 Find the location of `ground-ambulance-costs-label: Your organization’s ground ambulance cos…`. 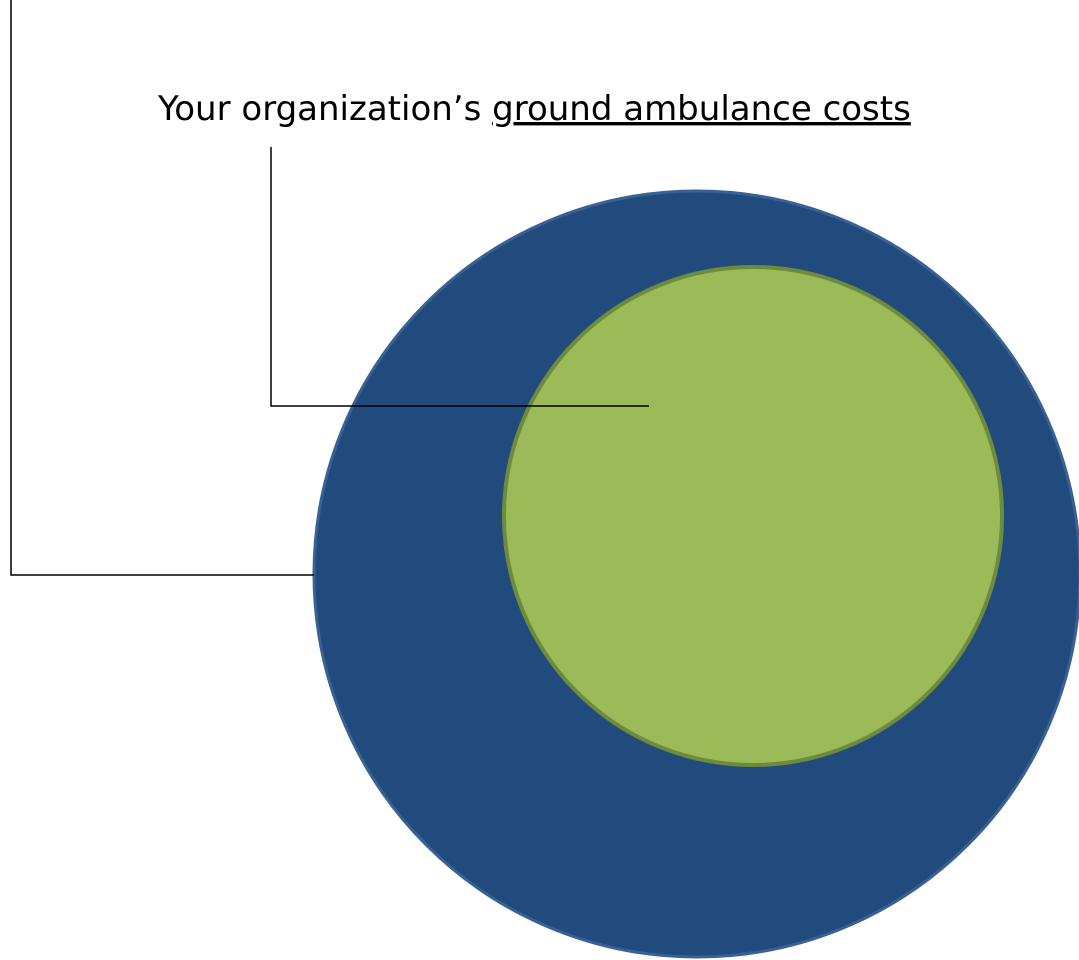

ground-ambulance-costs-label: Your organization’s ground ambulance cos… is located at coordinates (534, 109).